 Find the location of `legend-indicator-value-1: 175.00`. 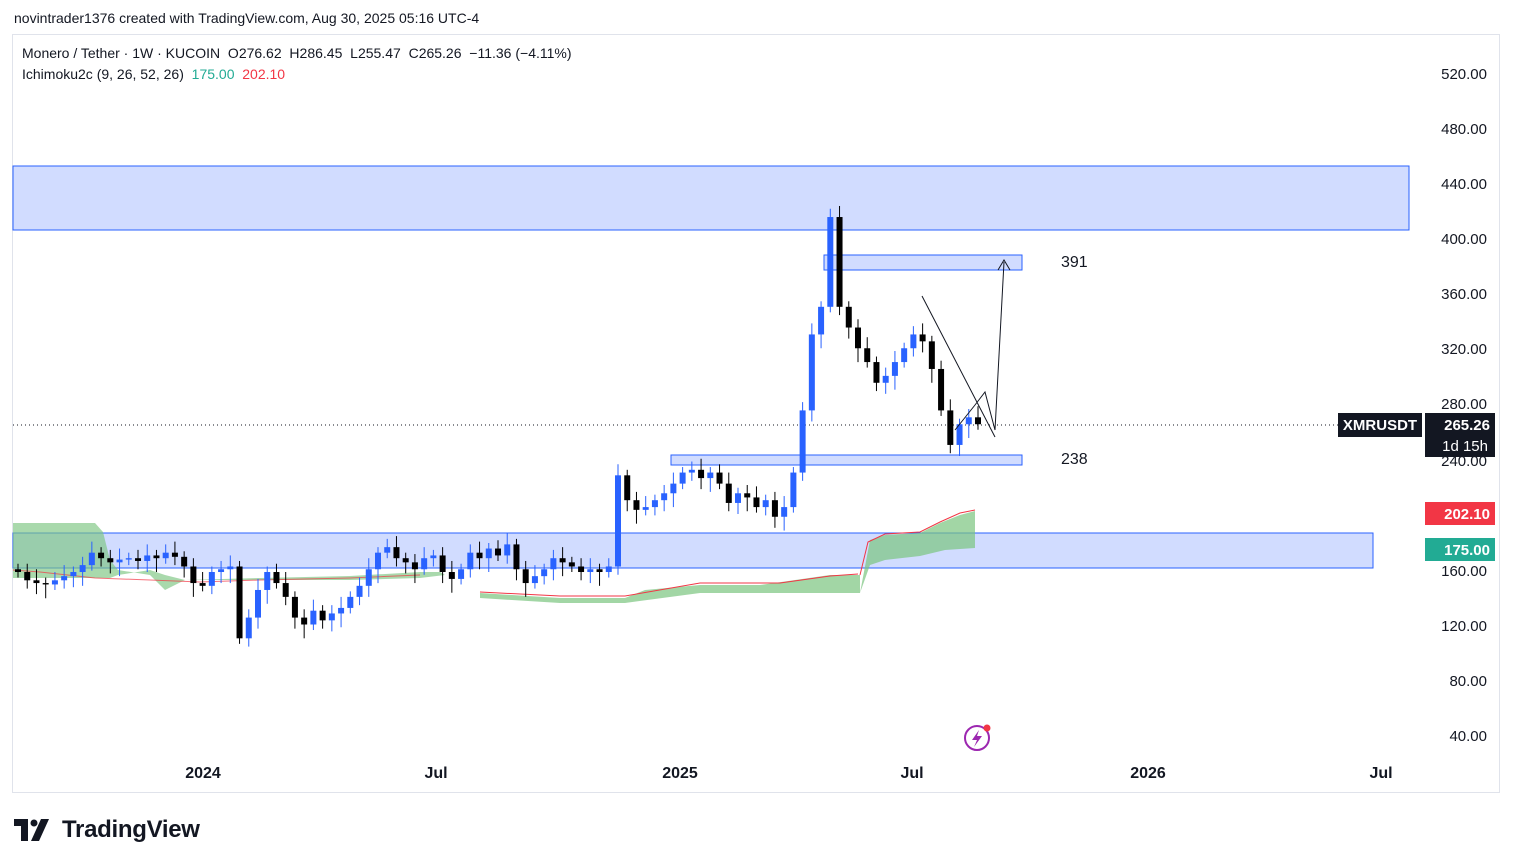

legend-indicator-value-1: 175.00 is located at coordinates (213, 74).